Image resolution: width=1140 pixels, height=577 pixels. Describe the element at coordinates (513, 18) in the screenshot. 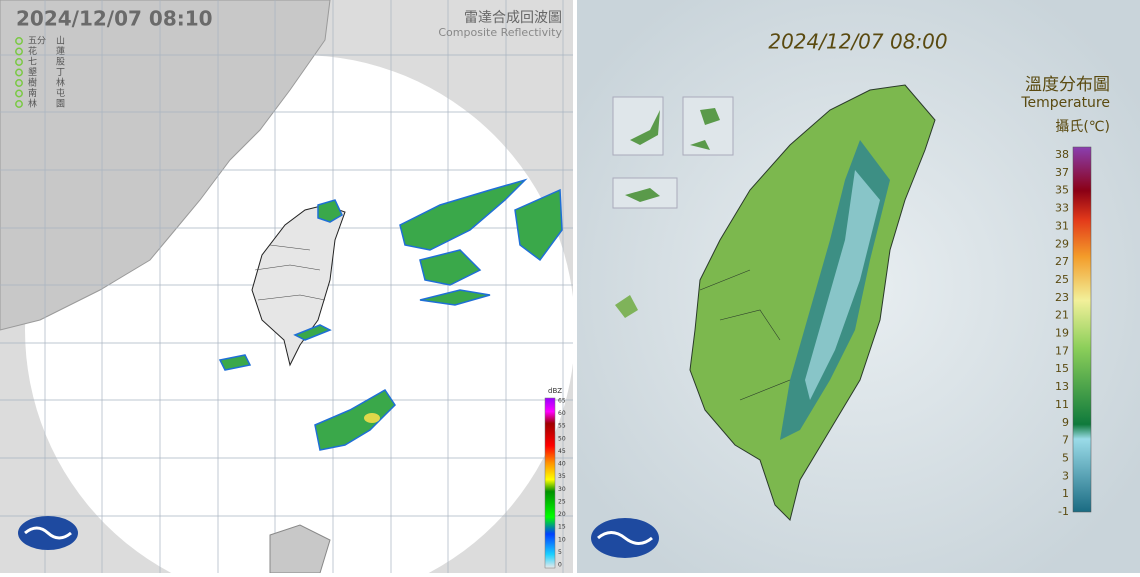

I see `radar-title: 雷達合成回波圖` at that location.